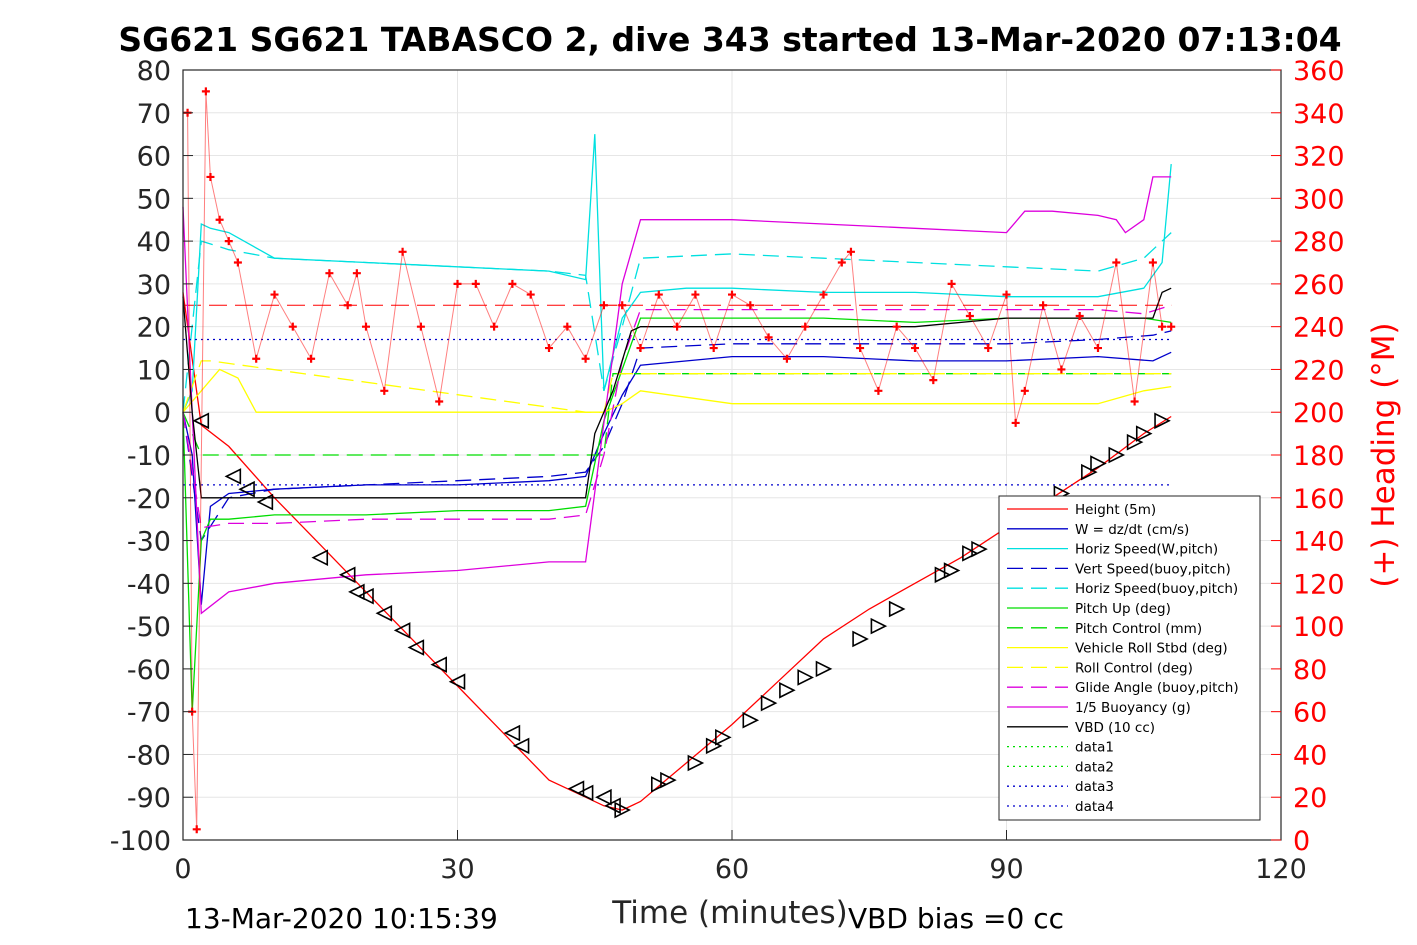 The image size is (1417, 945). Describe the element at coordinates (1319, 285) in the screenshot. I see `y2-tick-label: 260` at that location.